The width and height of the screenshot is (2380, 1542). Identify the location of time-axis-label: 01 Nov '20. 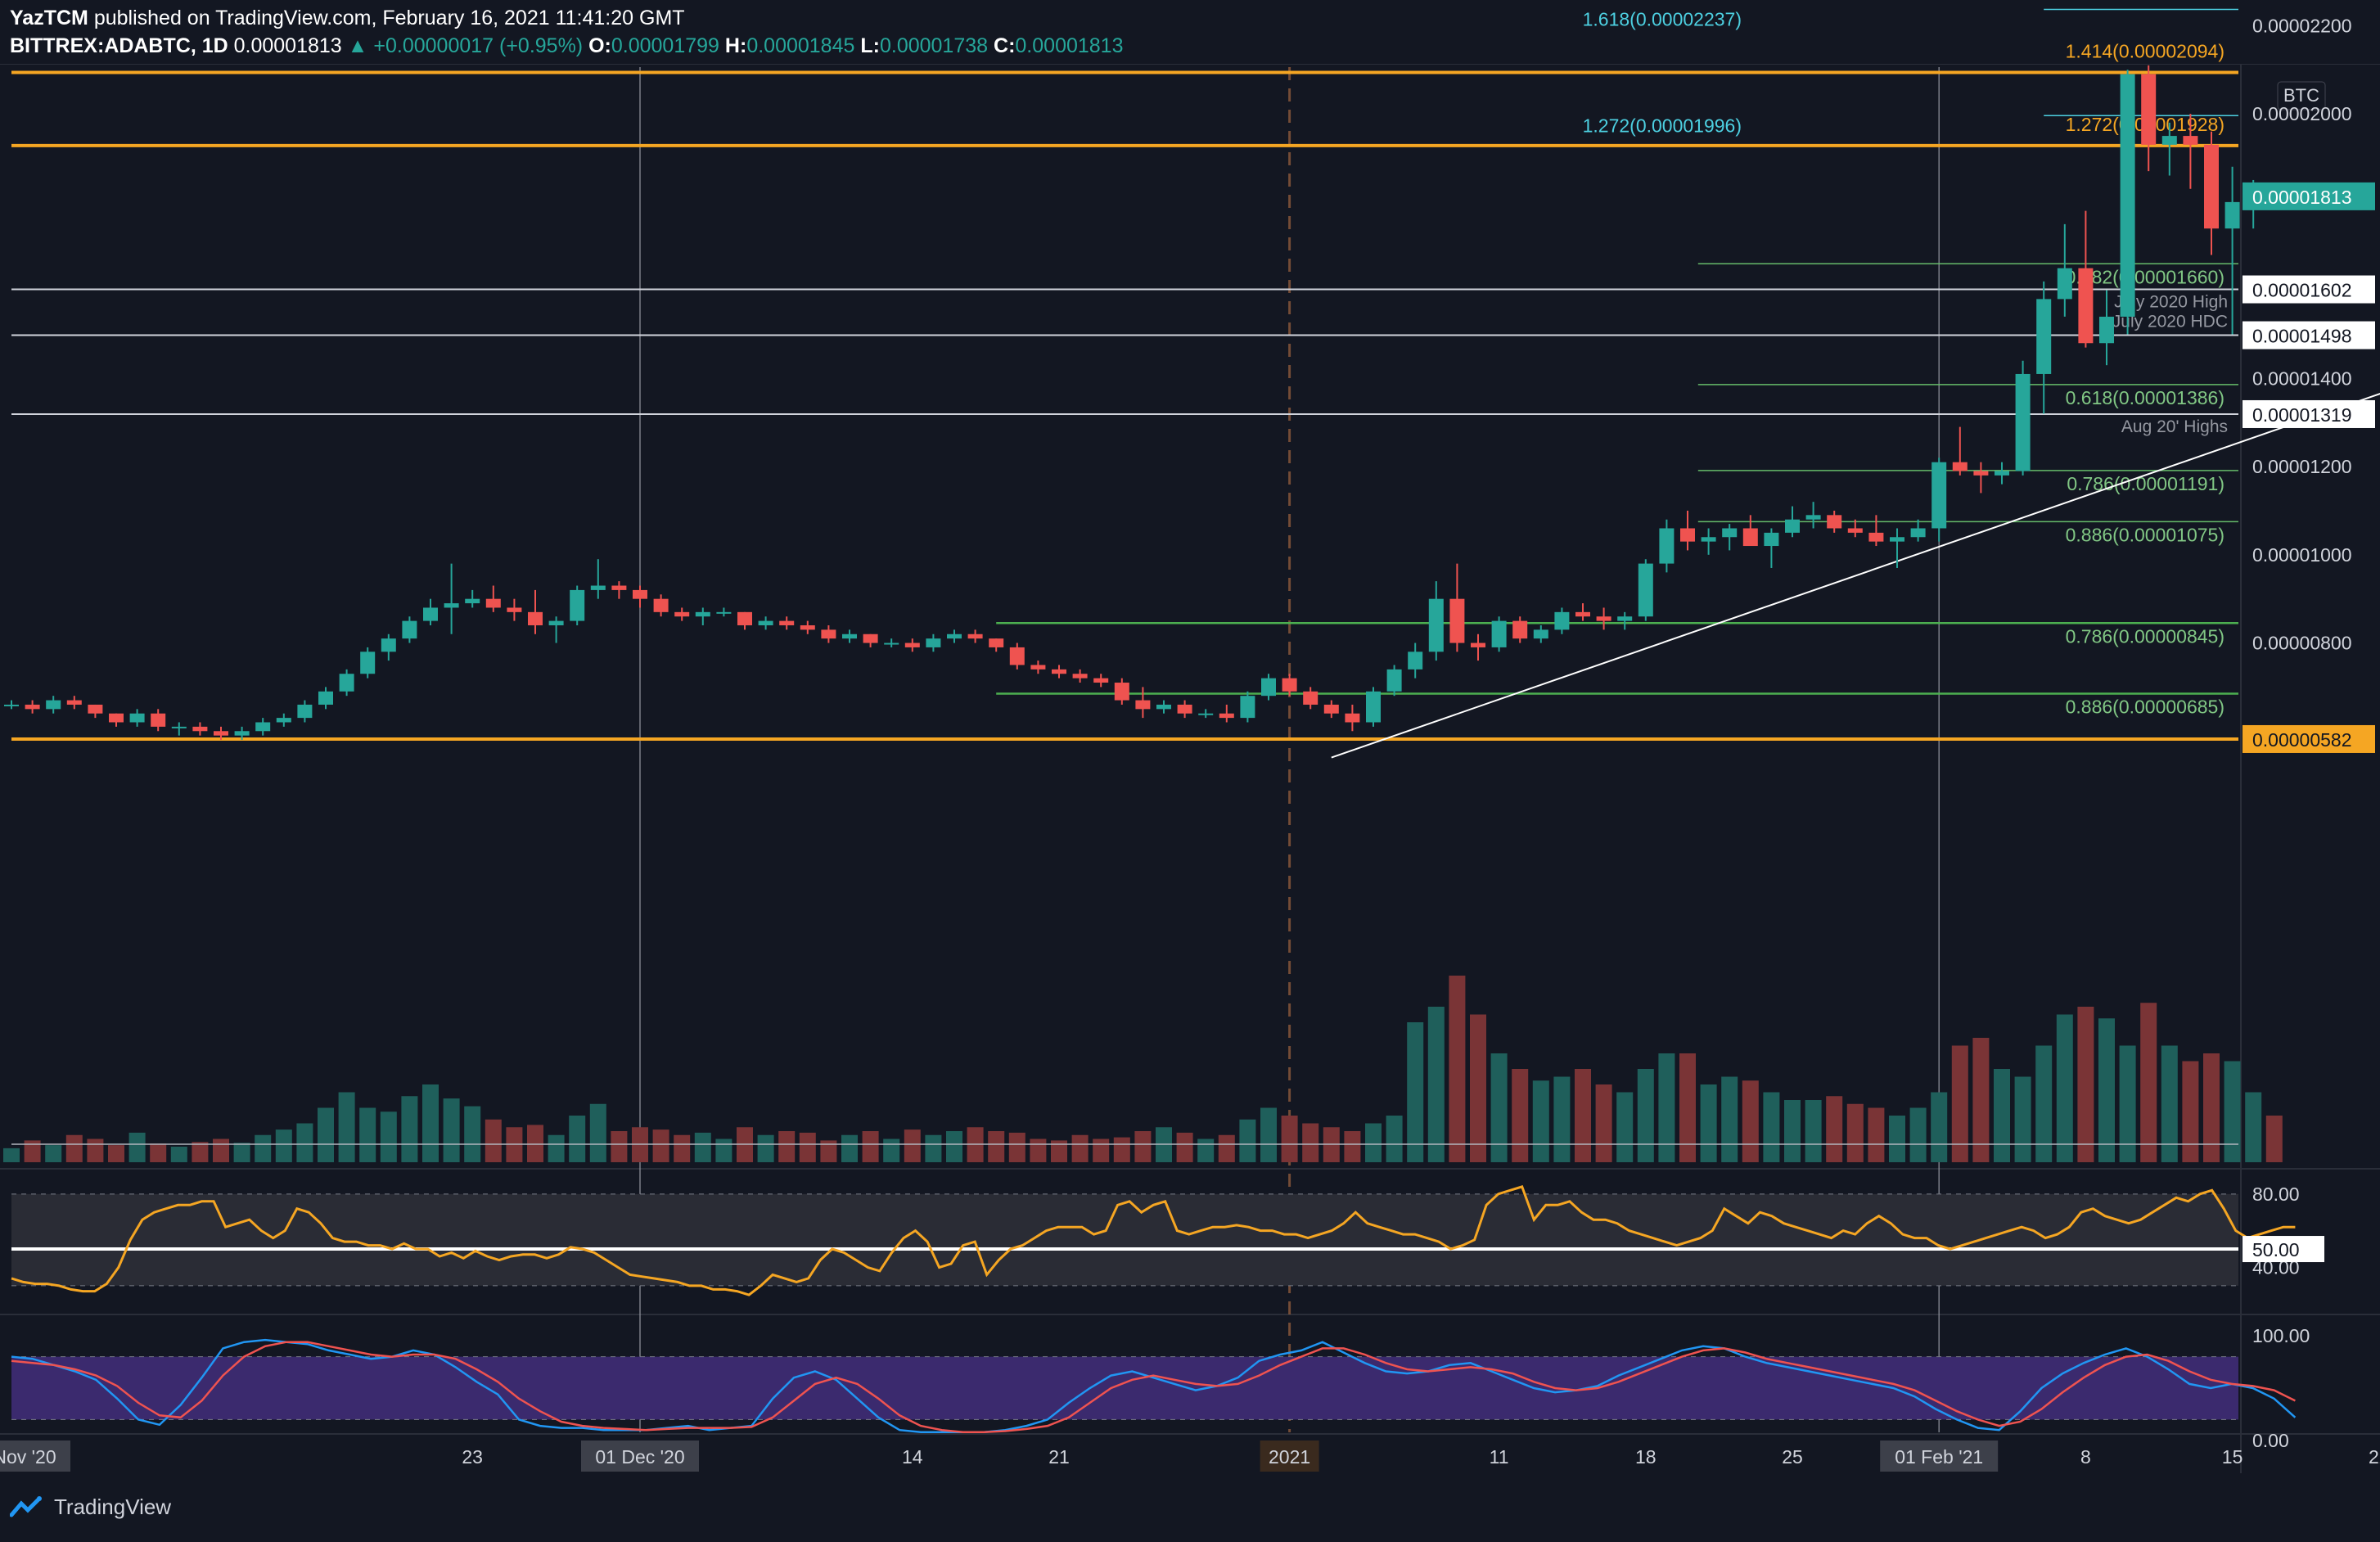
(28, 1457).